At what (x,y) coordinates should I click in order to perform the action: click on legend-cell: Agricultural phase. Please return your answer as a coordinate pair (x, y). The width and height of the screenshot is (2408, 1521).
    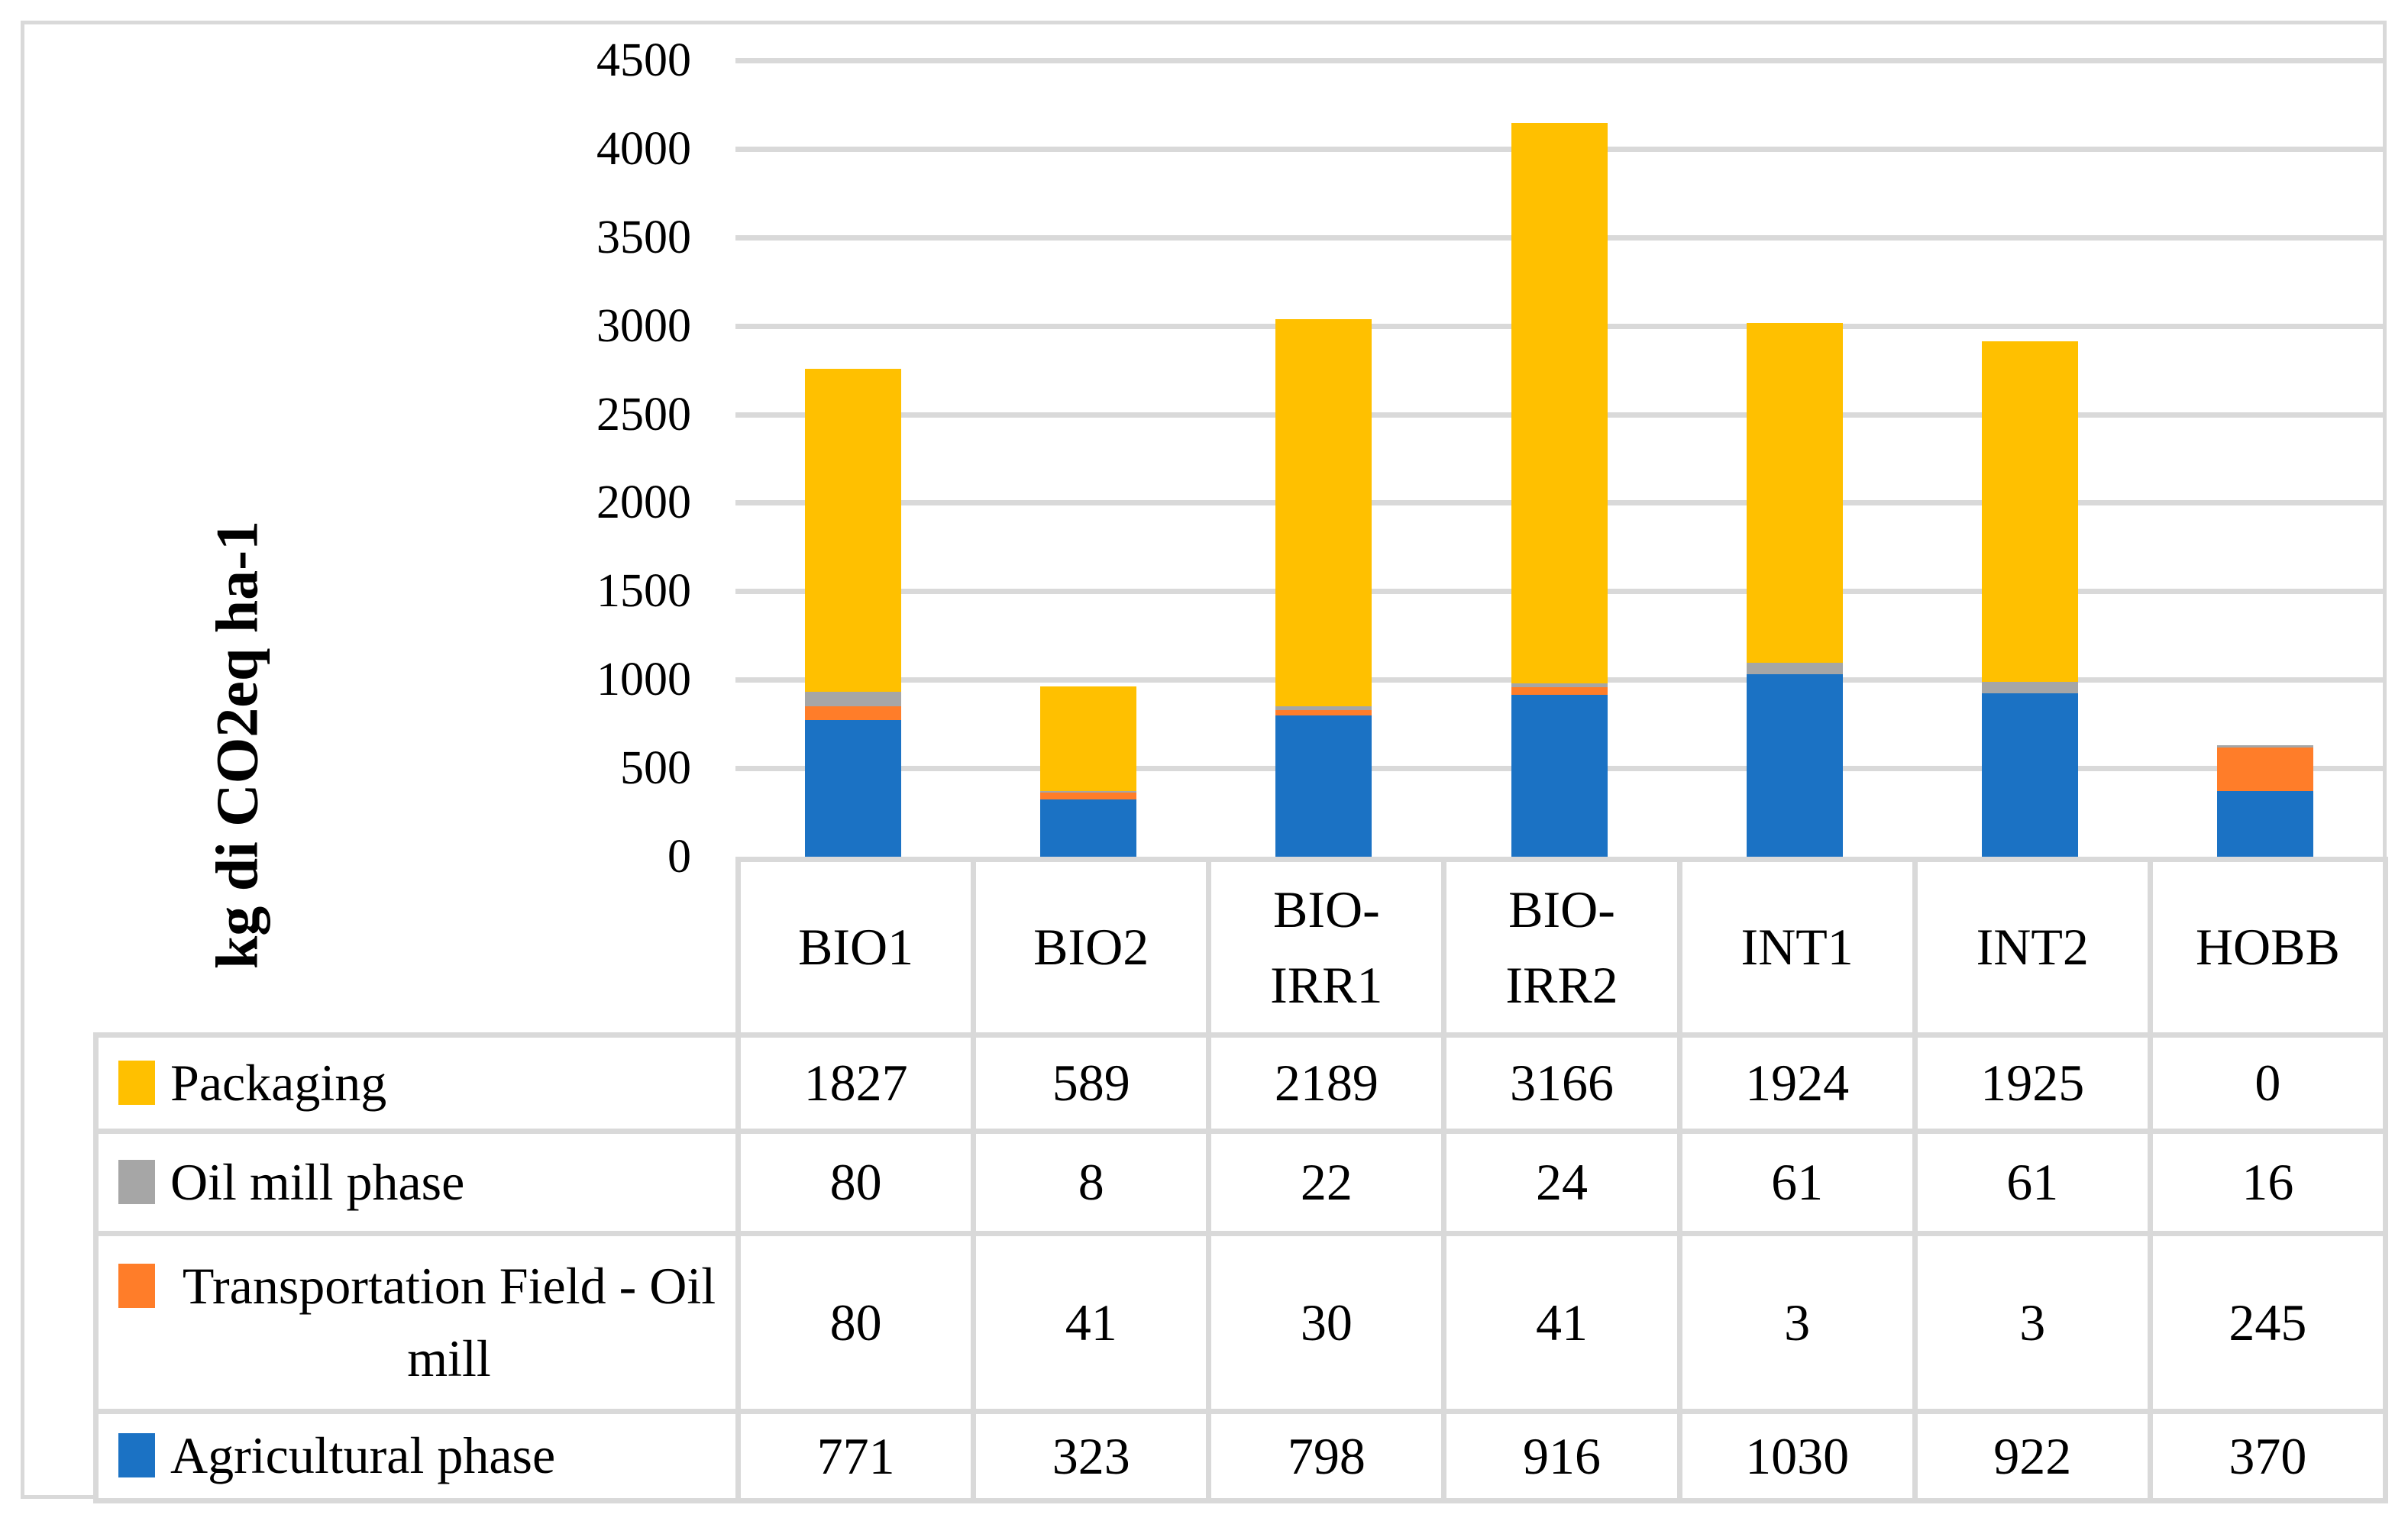
    Looking at the image, I should click on (417, 1456).